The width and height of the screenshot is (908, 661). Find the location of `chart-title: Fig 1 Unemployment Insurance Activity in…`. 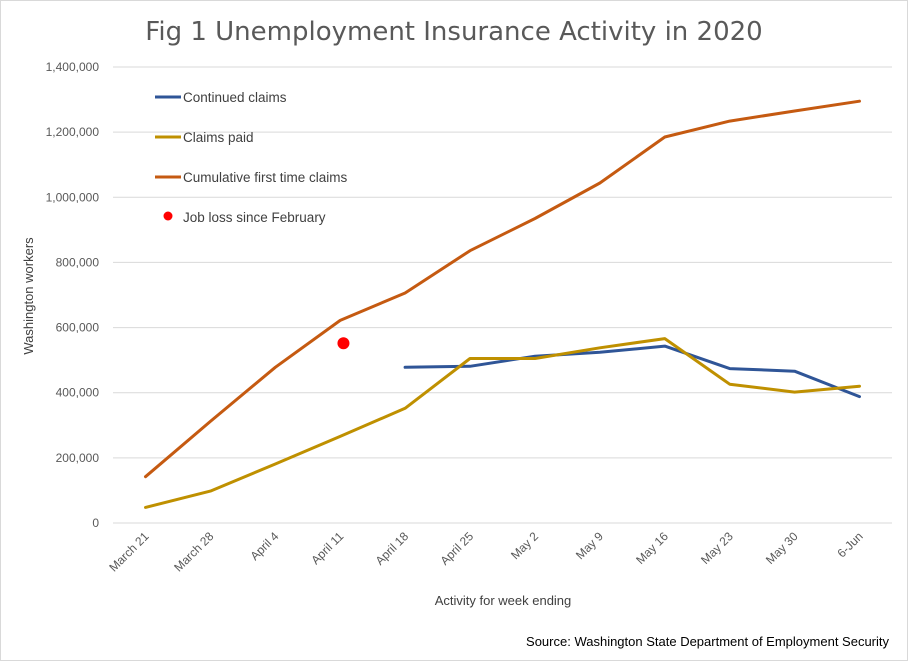

chart-title: Fig 1 Unemployment Insurance Activity in… is located at coordinates (453, 32).